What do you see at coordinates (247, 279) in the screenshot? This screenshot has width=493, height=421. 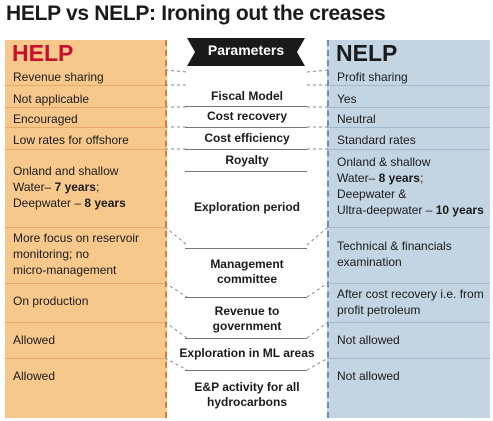 I see `param-line: committee` at bounding box center [247, 279].